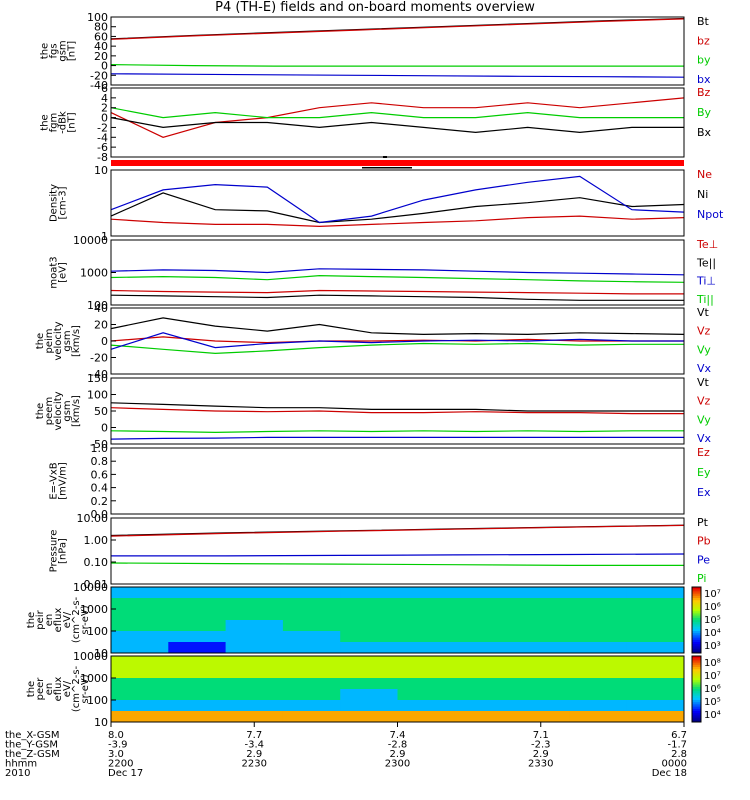  What do you see at coordinates (96, 562) in the screenshot?
I see `y-tick-label: 0.10` at bounding box center [96, 562].